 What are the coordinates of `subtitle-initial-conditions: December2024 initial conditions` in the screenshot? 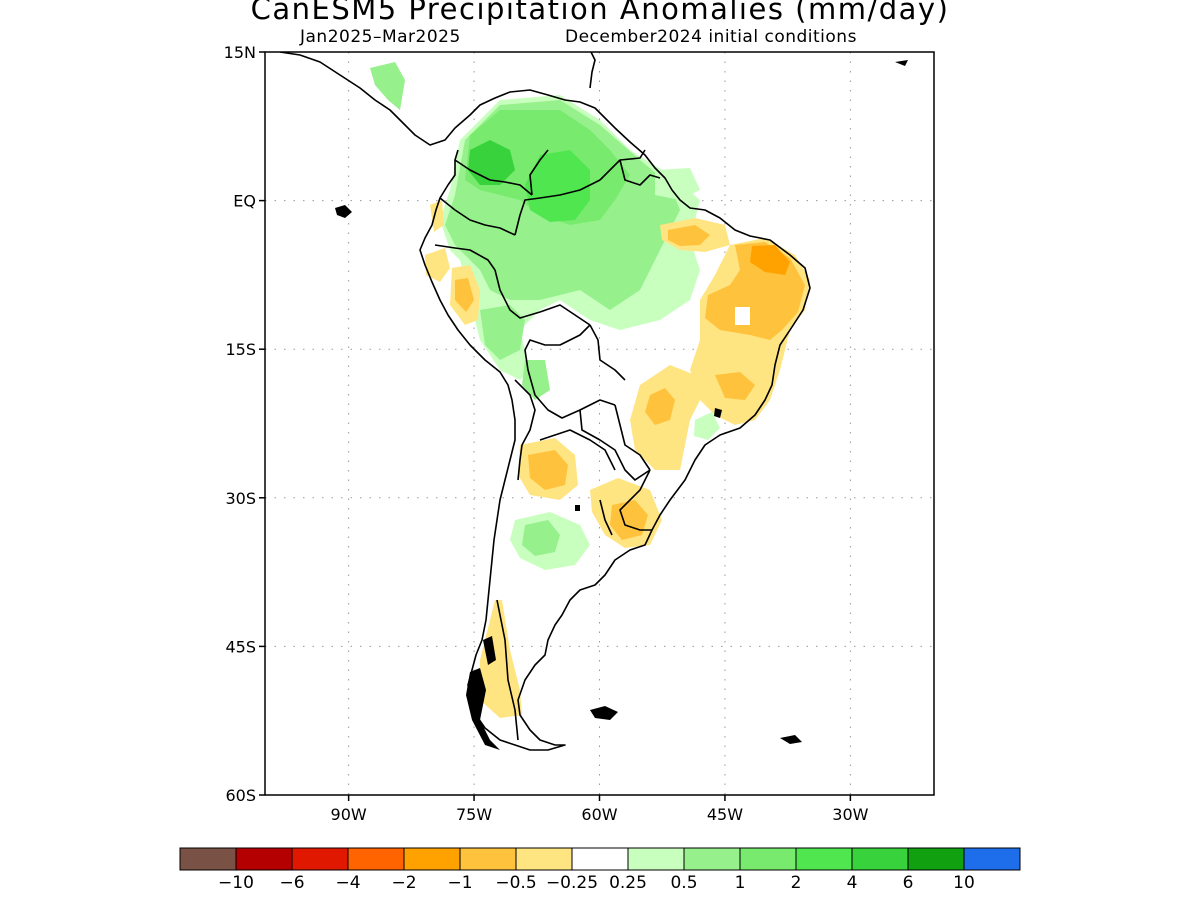 It's located at (711, 37).